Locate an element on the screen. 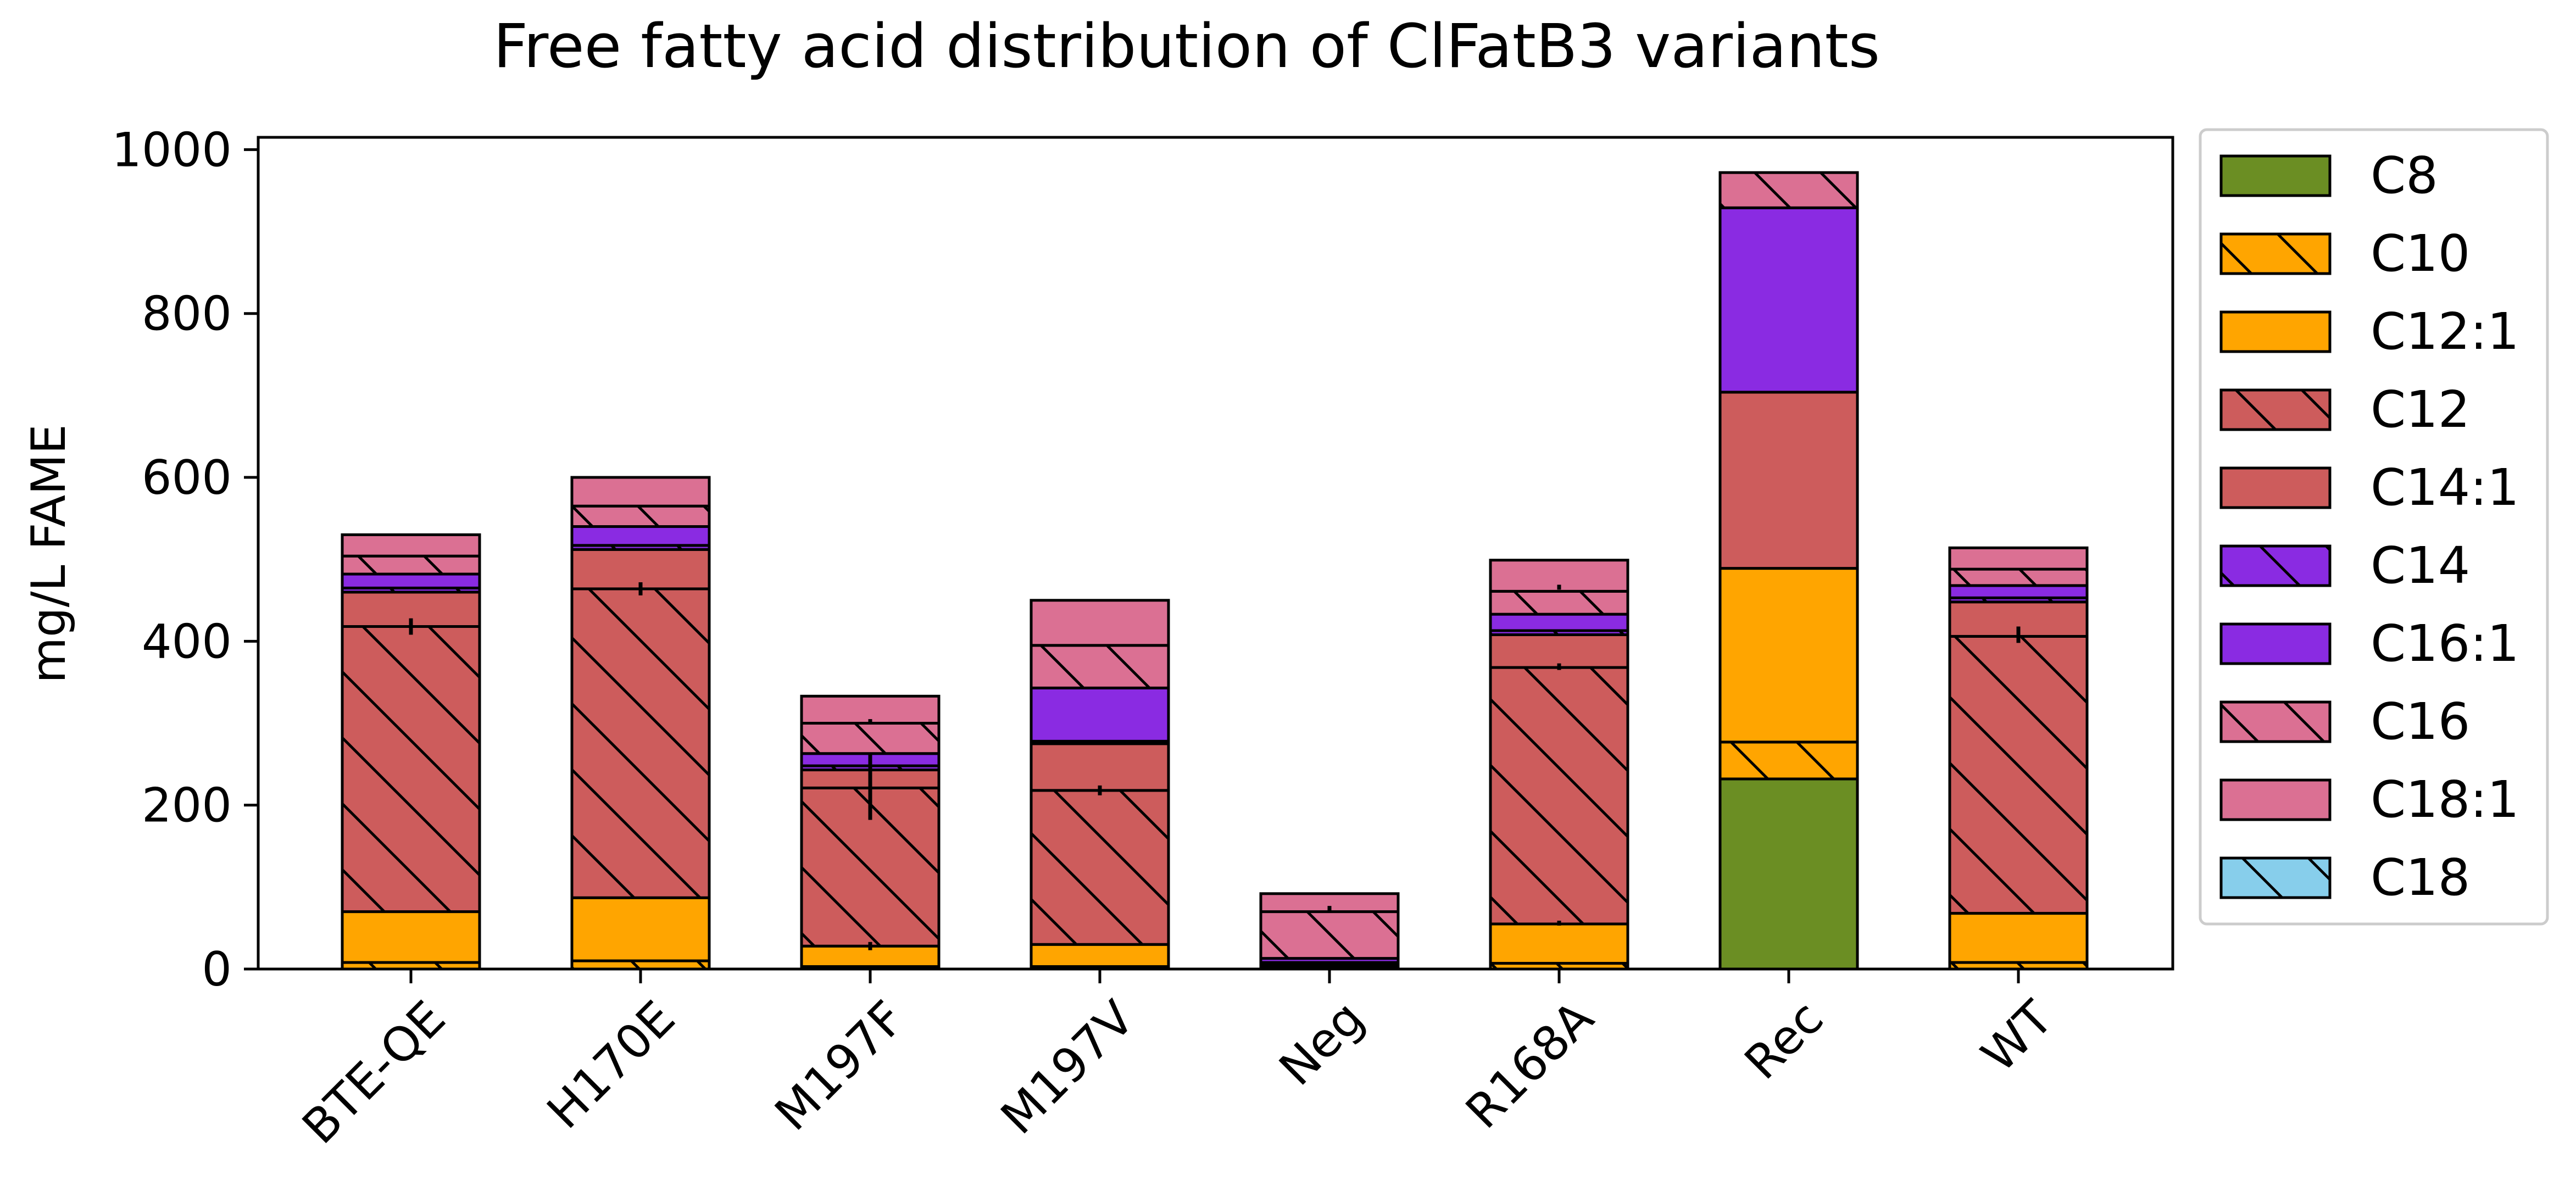 This screenshot has width=2576, height=1197. bar-r168a-c10-hatch is located at coordinates (1559, 966).